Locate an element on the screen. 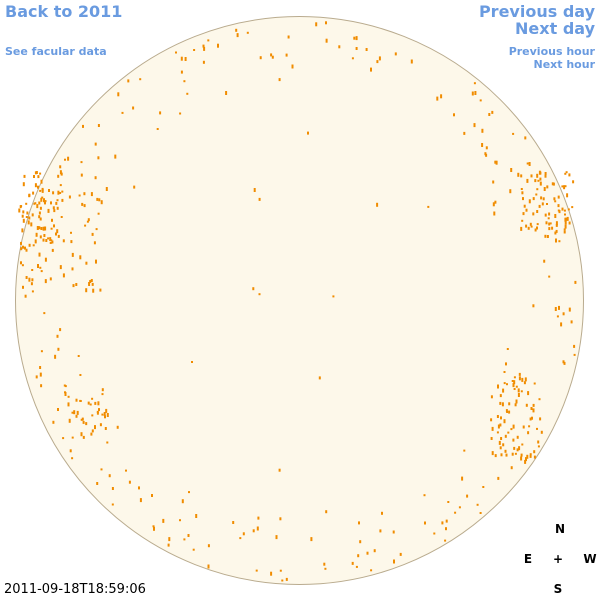 Image resolution: width=600 pixels, height=600 pixels. next-day-link: Next day is located at coordinates (555, 28).